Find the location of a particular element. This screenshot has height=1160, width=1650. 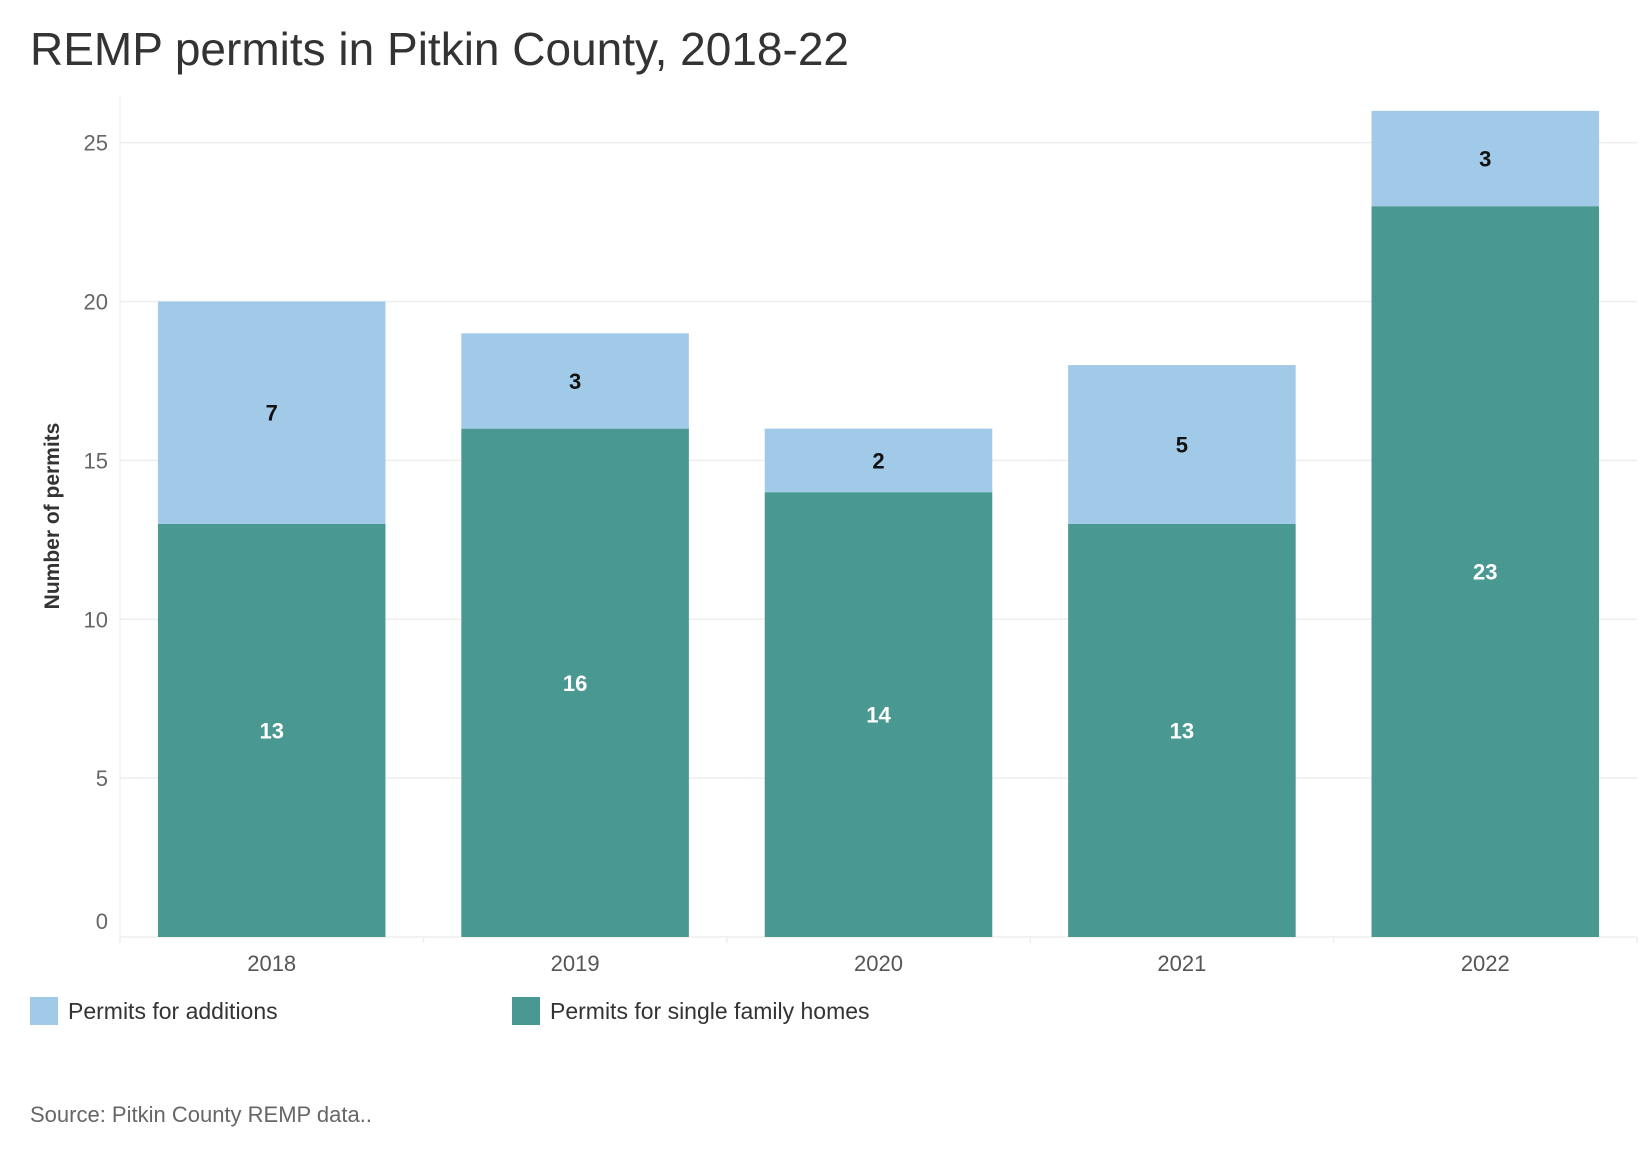

data-label-additions-2020: 2 is located at coordinates (878, 460).